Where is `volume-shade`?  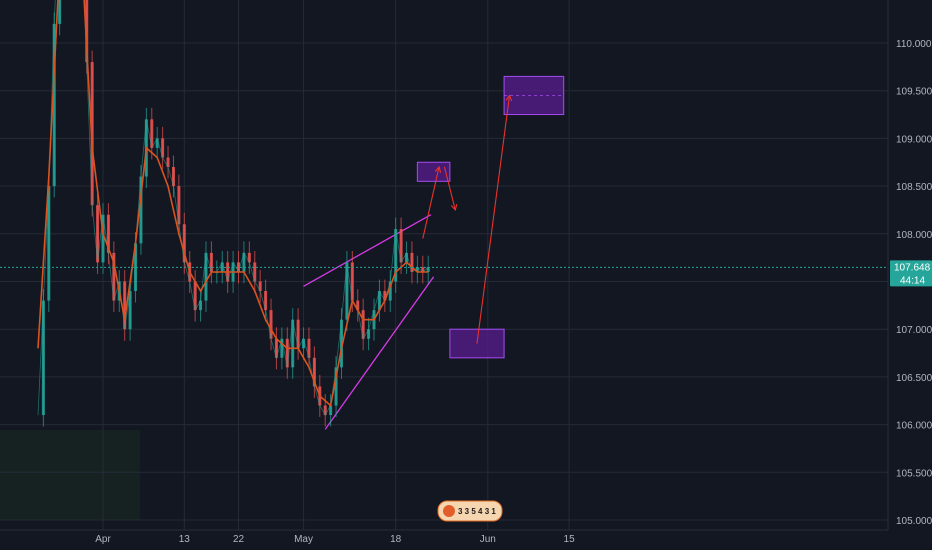
volume-shade is located at coordinates (70, 475).